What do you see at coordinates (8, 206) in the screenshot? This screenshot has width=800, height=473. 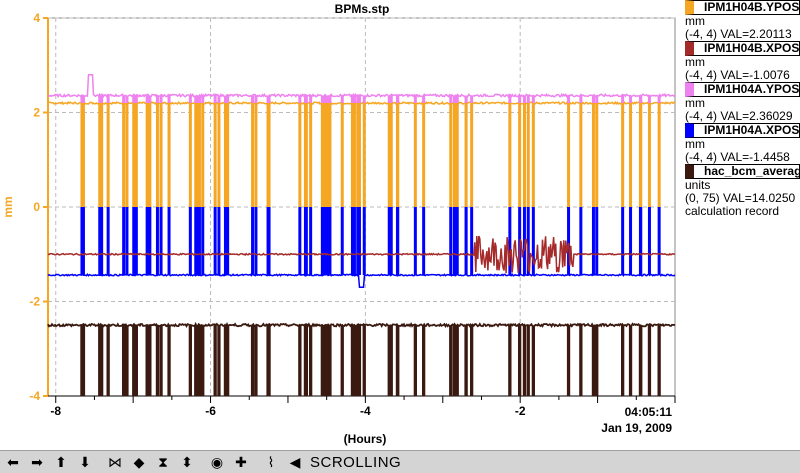 I see `y-axis-label: mm` at bounding box center [8, 206].